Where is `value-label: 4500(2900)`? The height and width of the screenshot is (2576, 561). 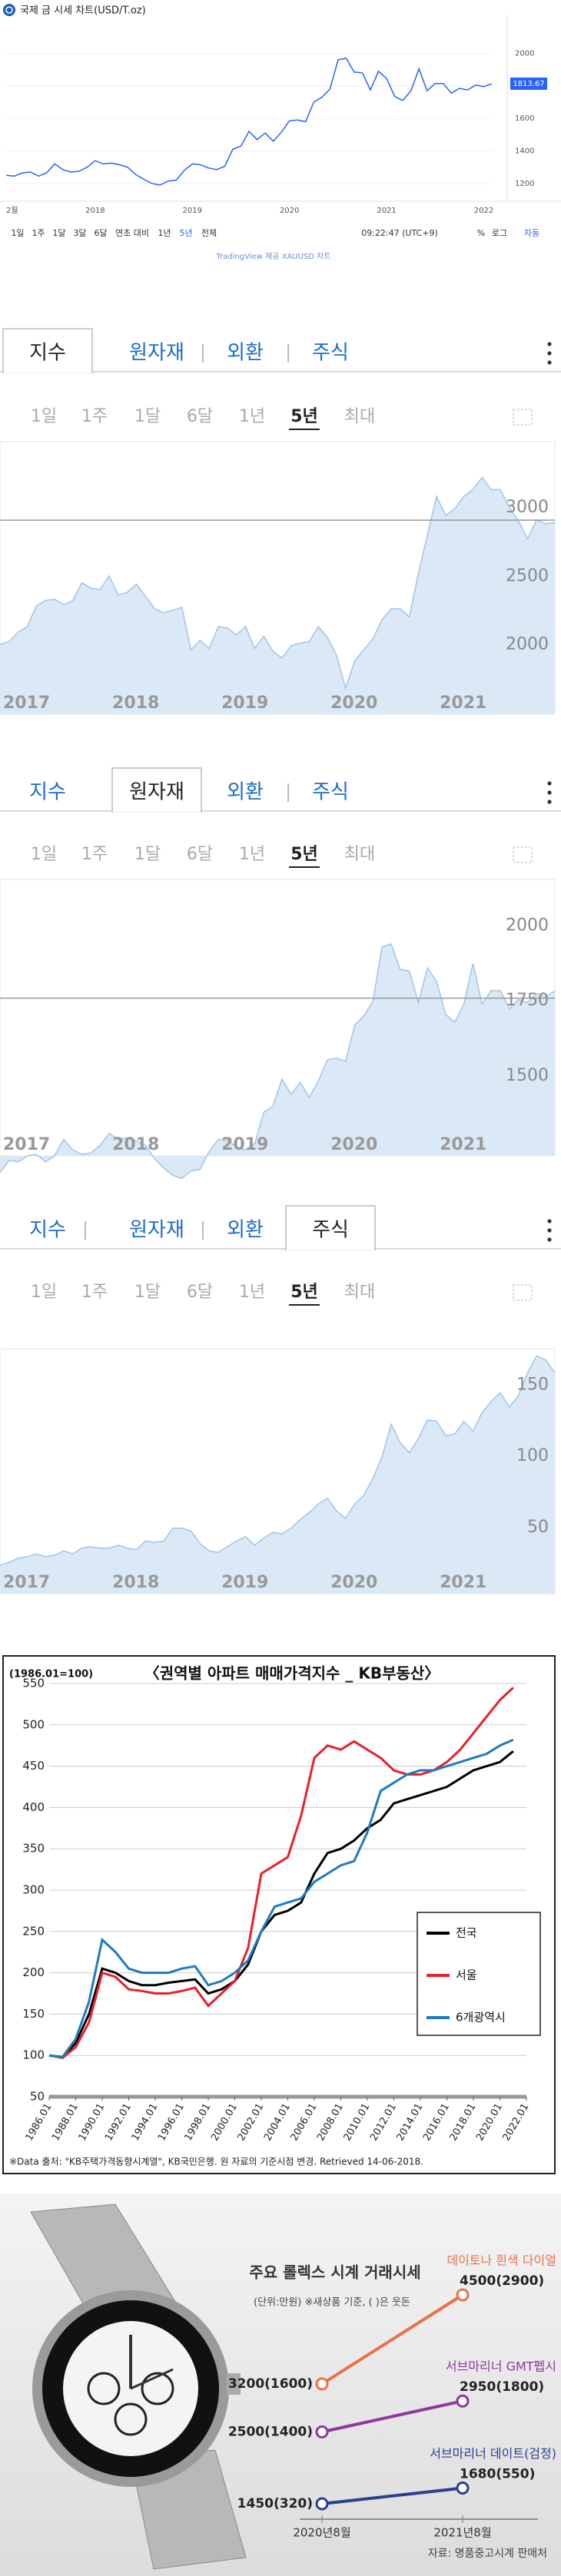 value-label: 4500(2900) is located at coordinates (502, 2281).